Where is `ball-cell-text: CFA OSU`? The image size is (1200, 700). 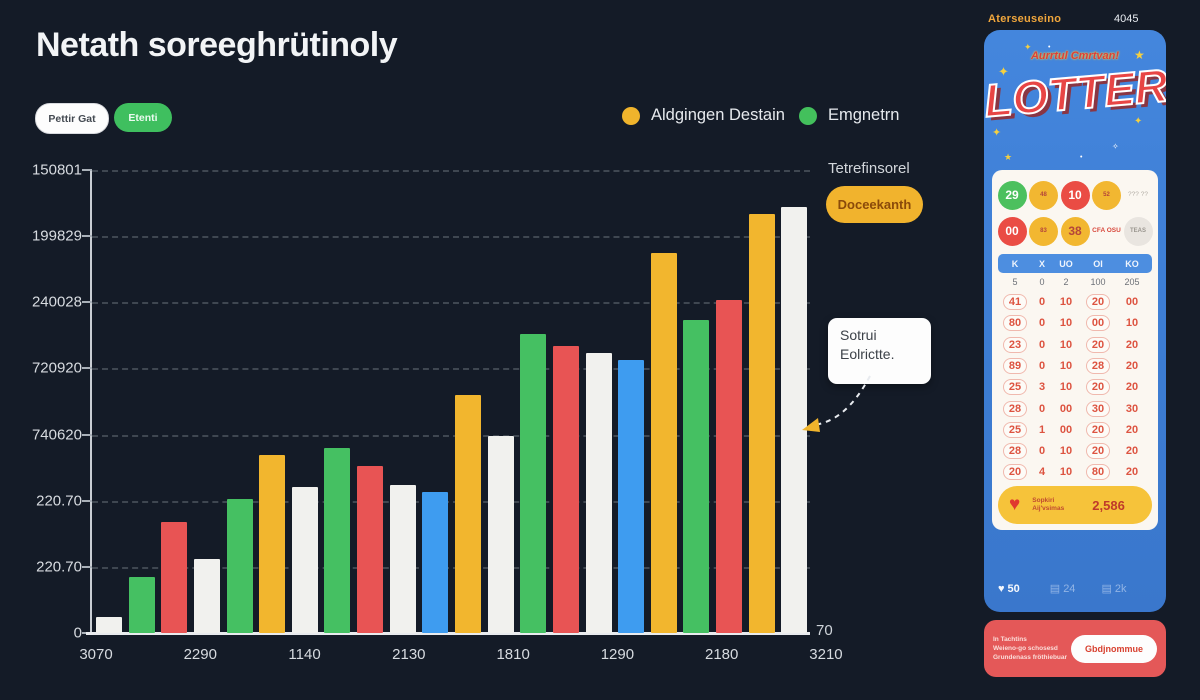 ball-cell-text: CFA OSU is located at coordinates (1106, 230).